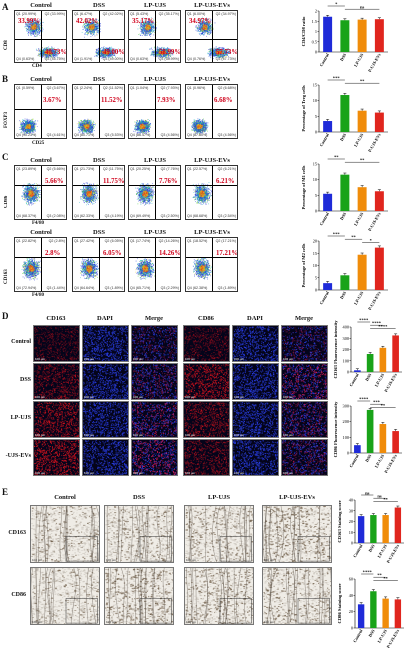  Describe the element at coordinates (29, 21) in the screenshot. I see `percentage-highlight: 33.99%` at that location.